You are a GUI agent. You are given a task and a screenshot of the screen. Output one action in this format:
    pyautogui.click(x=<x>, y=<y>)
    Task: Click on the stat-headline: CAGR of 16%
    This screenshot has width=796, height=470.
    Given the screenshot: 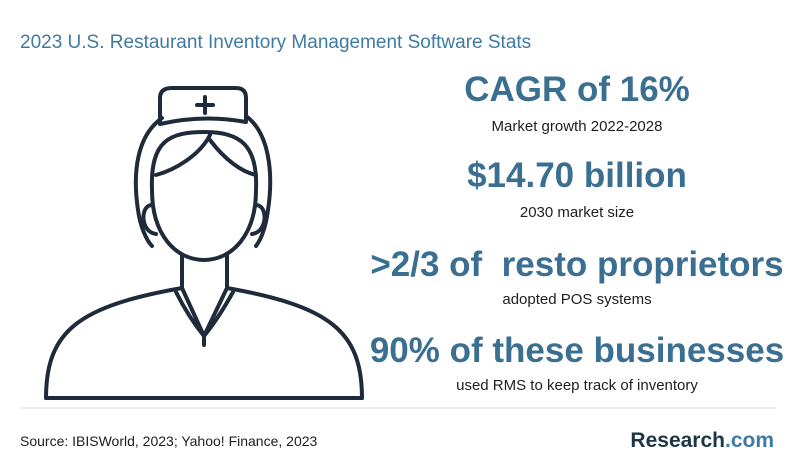 What is the action you would take?
    pyautogui.click(x=577, y=89)
    